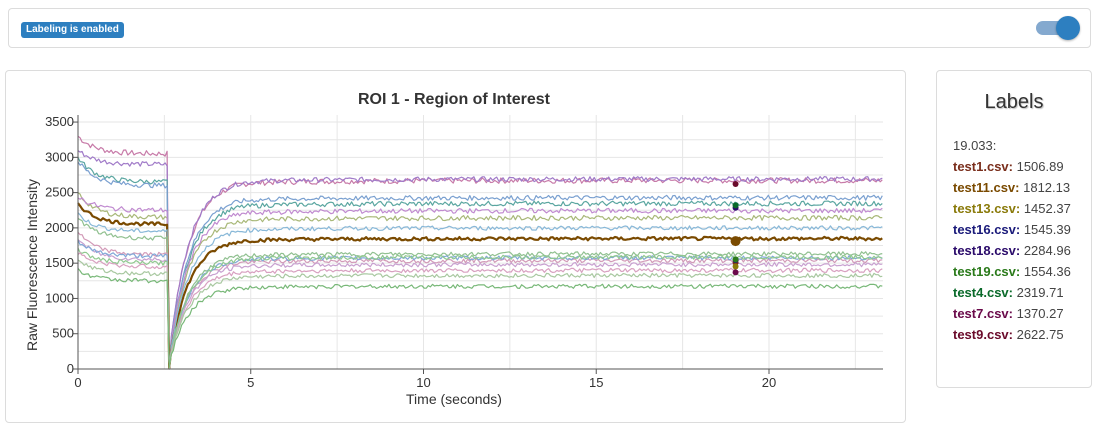 This screenshot has width=1101, height=431. What do you see at coordinates (986, 187) in the screenshot?
I see `label-file-name: test11.csv:` at bounding box center [986, 187].